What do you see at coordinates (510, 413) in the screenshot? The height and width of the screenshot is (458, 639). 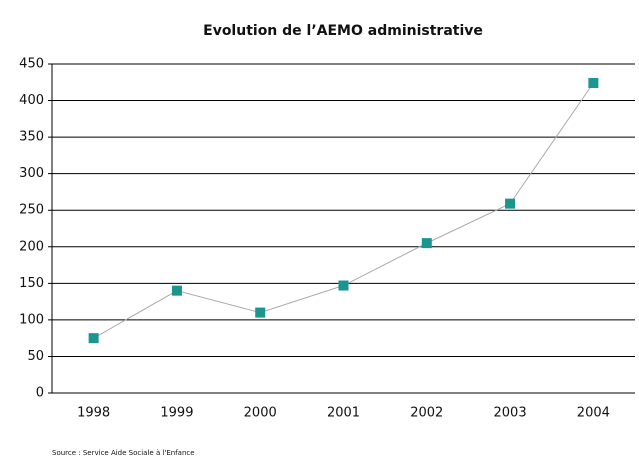 I see `x-tick-label: 2003` at bounding box center [510, 413].